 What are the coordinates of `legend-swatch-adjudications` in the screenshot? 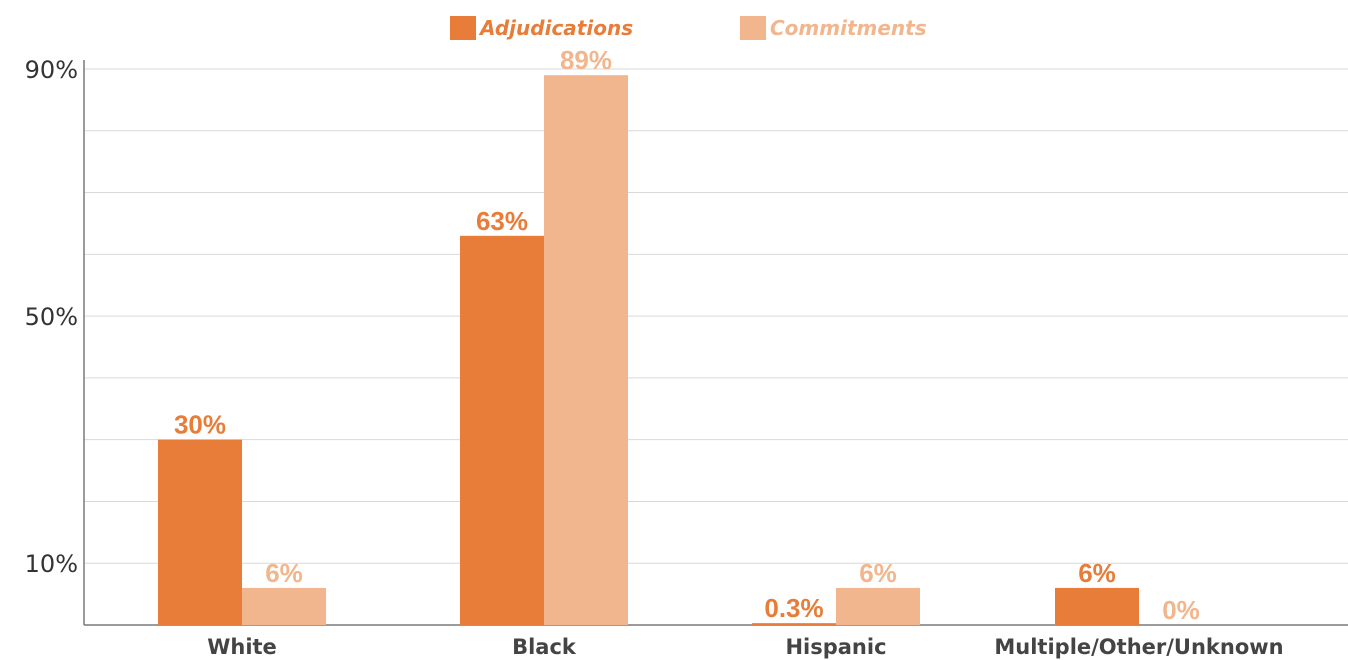 It's located at (463, 28).